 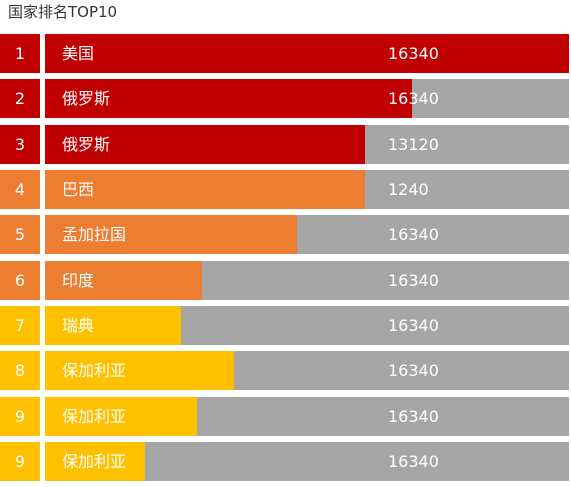 I want to click on ranking-row: 4 巴西 1240, so click(x=285, y=190).